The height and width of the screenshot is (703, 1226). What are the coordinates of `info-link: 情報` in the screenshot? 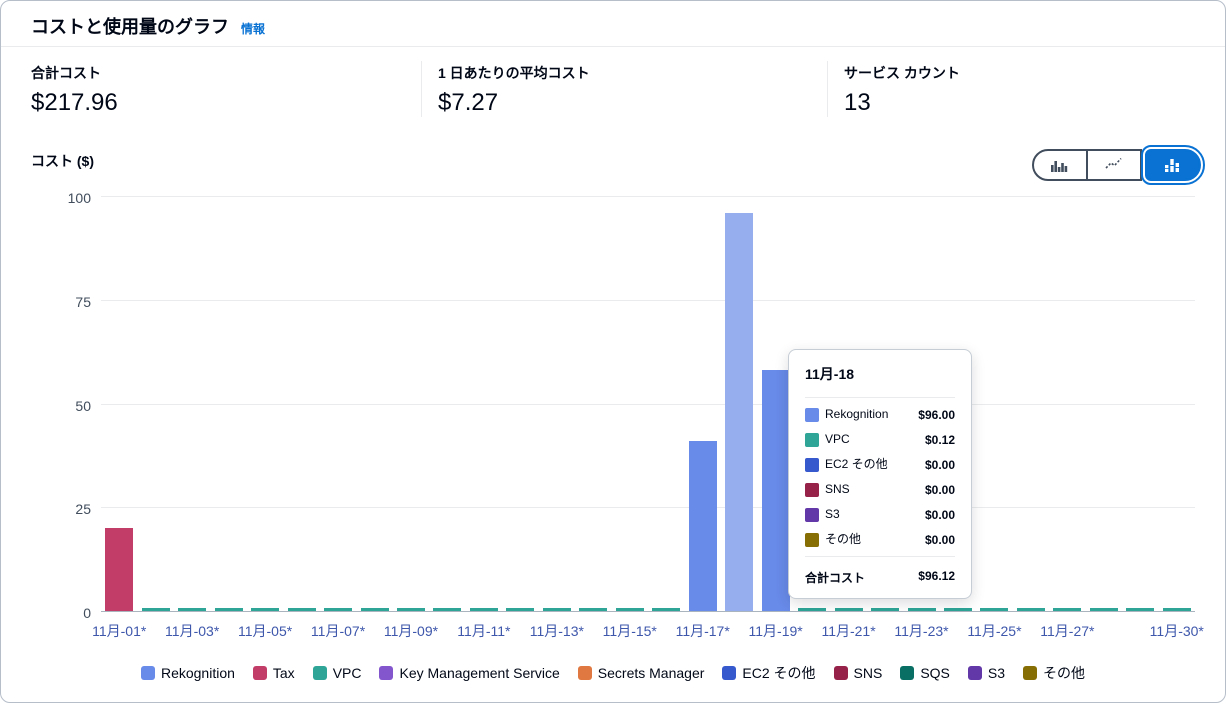 It's located at (253, 29).